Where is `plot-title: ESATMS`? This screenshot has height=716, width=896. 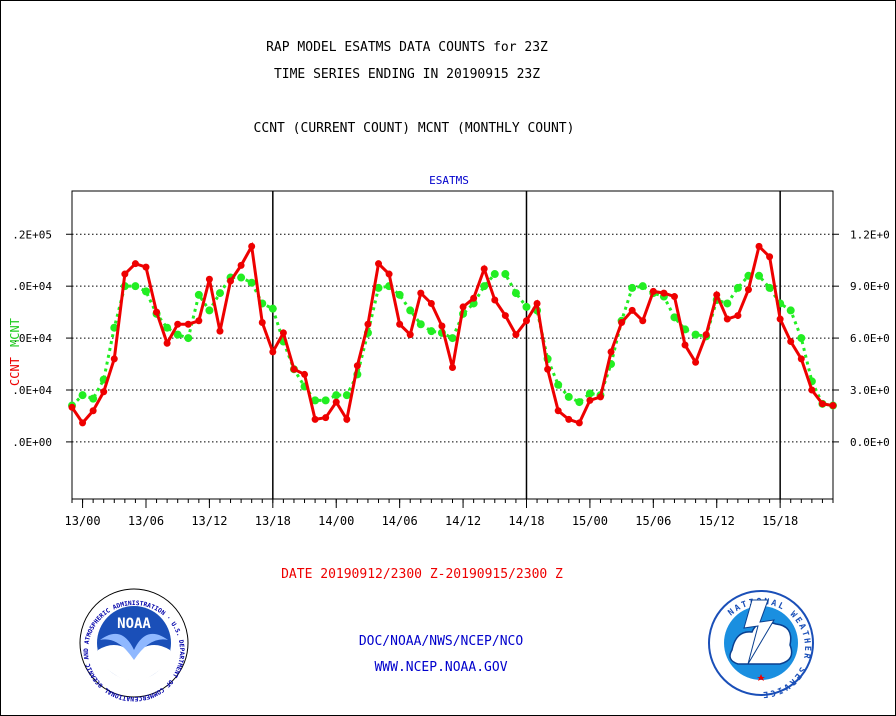
plot-title: ESATMS is located at coordinates (449, 180).